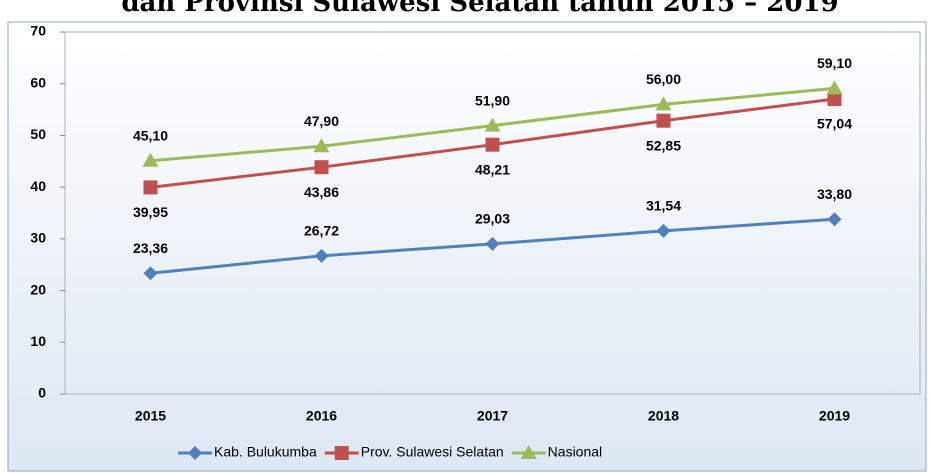 This screenshot has width=931, height=473. What do you see at coordinates (663, 145) in the screenshot?
I see `data-label: 52,85` at bounding box center [663, 145].